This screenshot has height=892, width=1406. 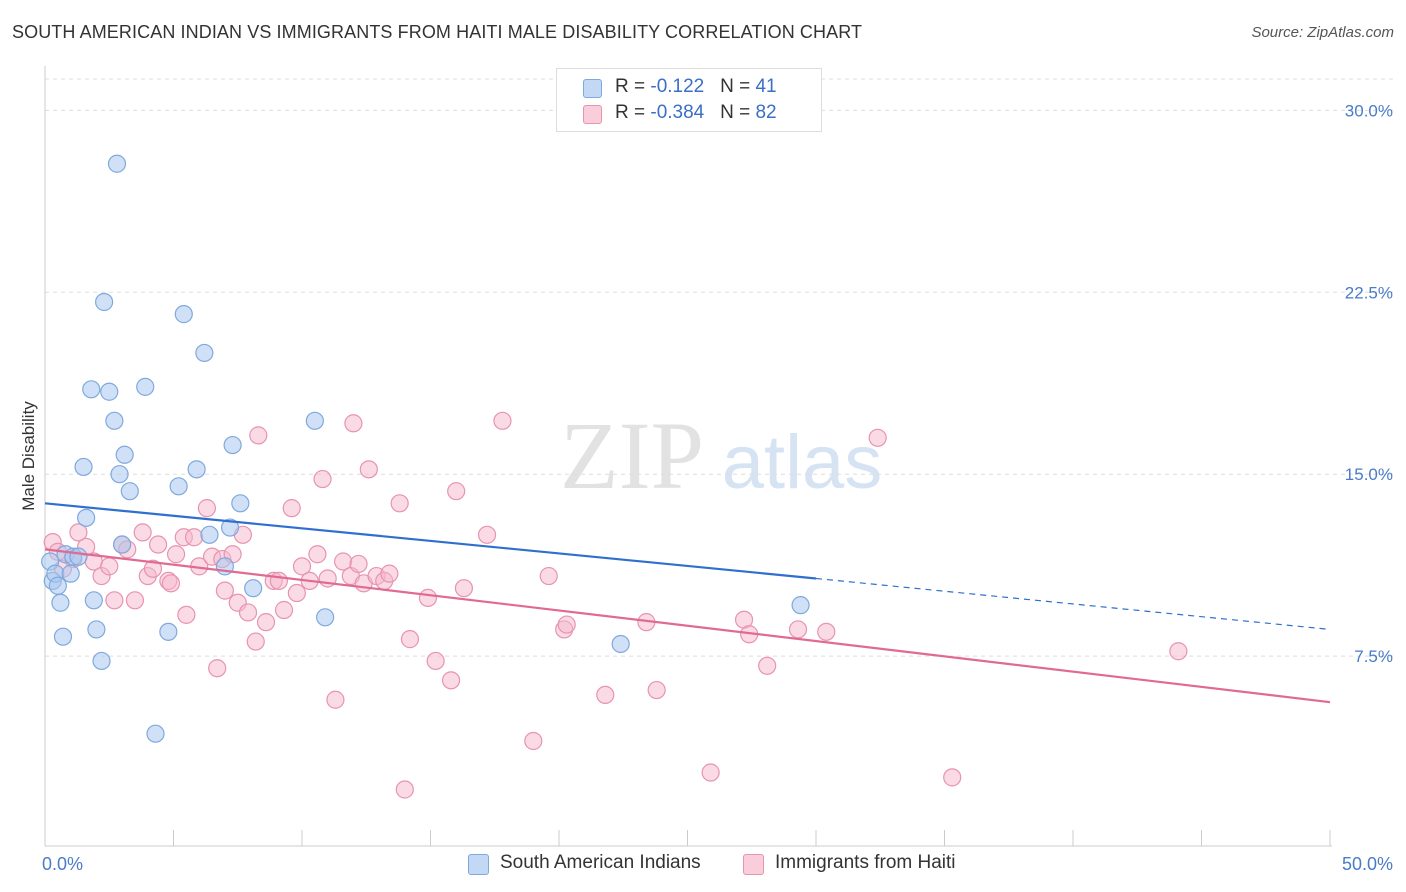 What do you see at coordinates (865, 862) in the screenshot?
I see `legend-label: Immigrants from Haiti` at bounding box center [865, 862].